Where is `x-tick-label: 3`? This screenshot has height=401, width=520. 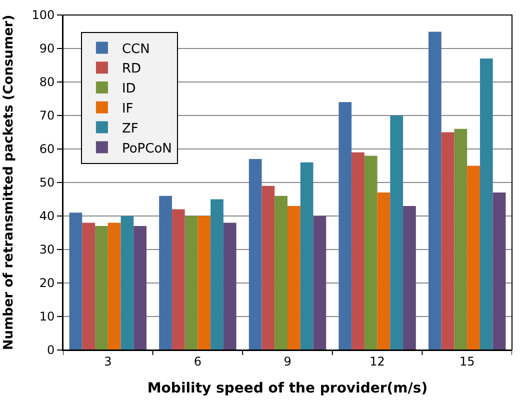 x-tick-label: 3 is located at coordinates (108, 361).